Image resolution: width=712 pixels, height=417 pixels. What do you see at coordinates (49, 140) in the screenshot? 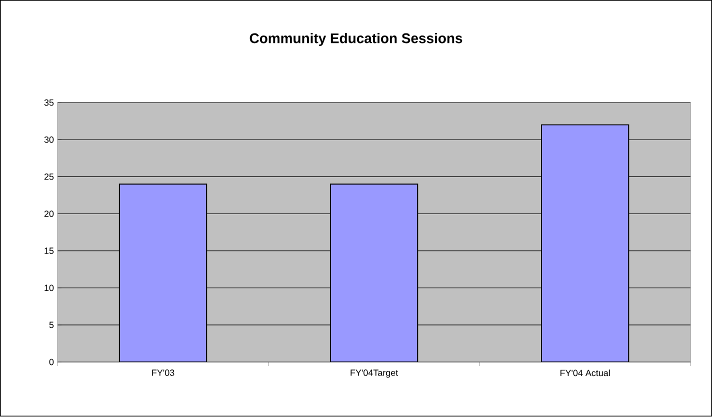
I see `y-tick-label: 30` at bounding box center [49, 140].